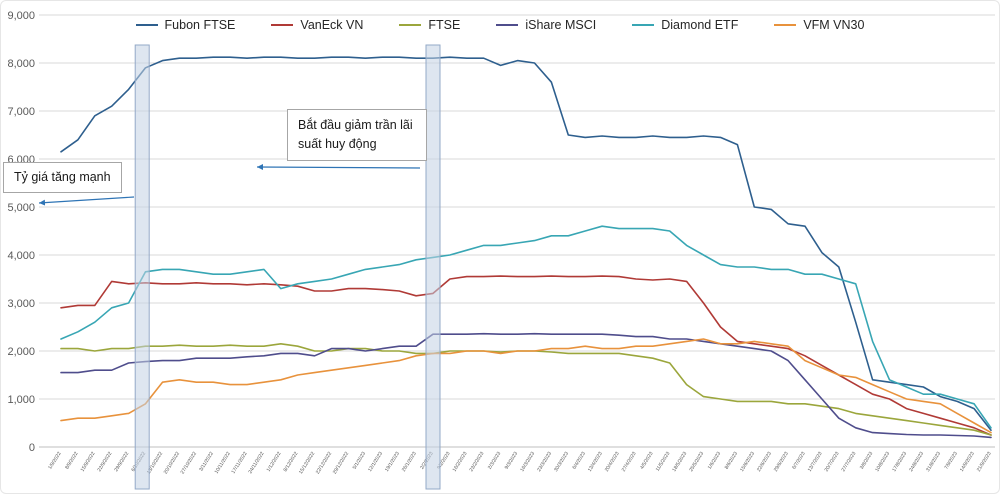 Image resolution: width=1000 pixels, height=494 pixels. I want to click on x-axis-tick-label: 23/3/2023, so click(544, 462).